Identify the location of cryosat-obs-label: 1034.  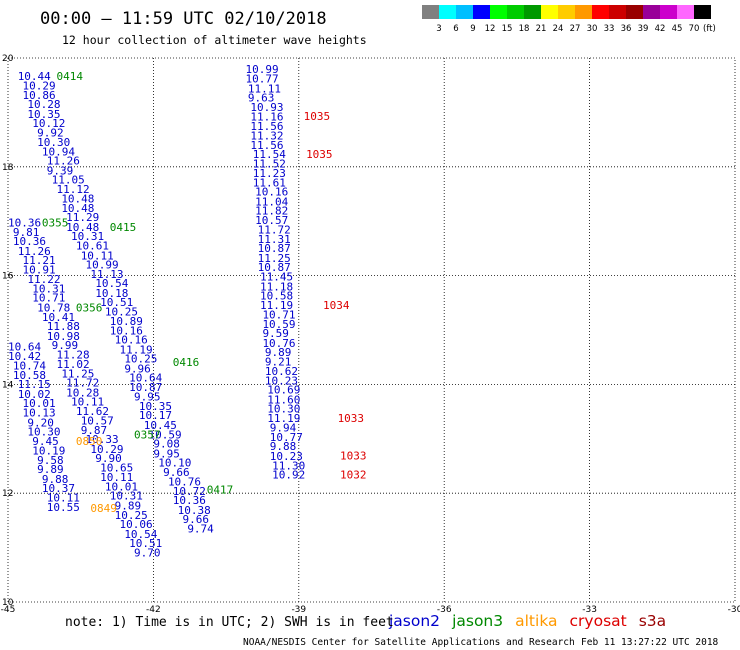
(336, 305).